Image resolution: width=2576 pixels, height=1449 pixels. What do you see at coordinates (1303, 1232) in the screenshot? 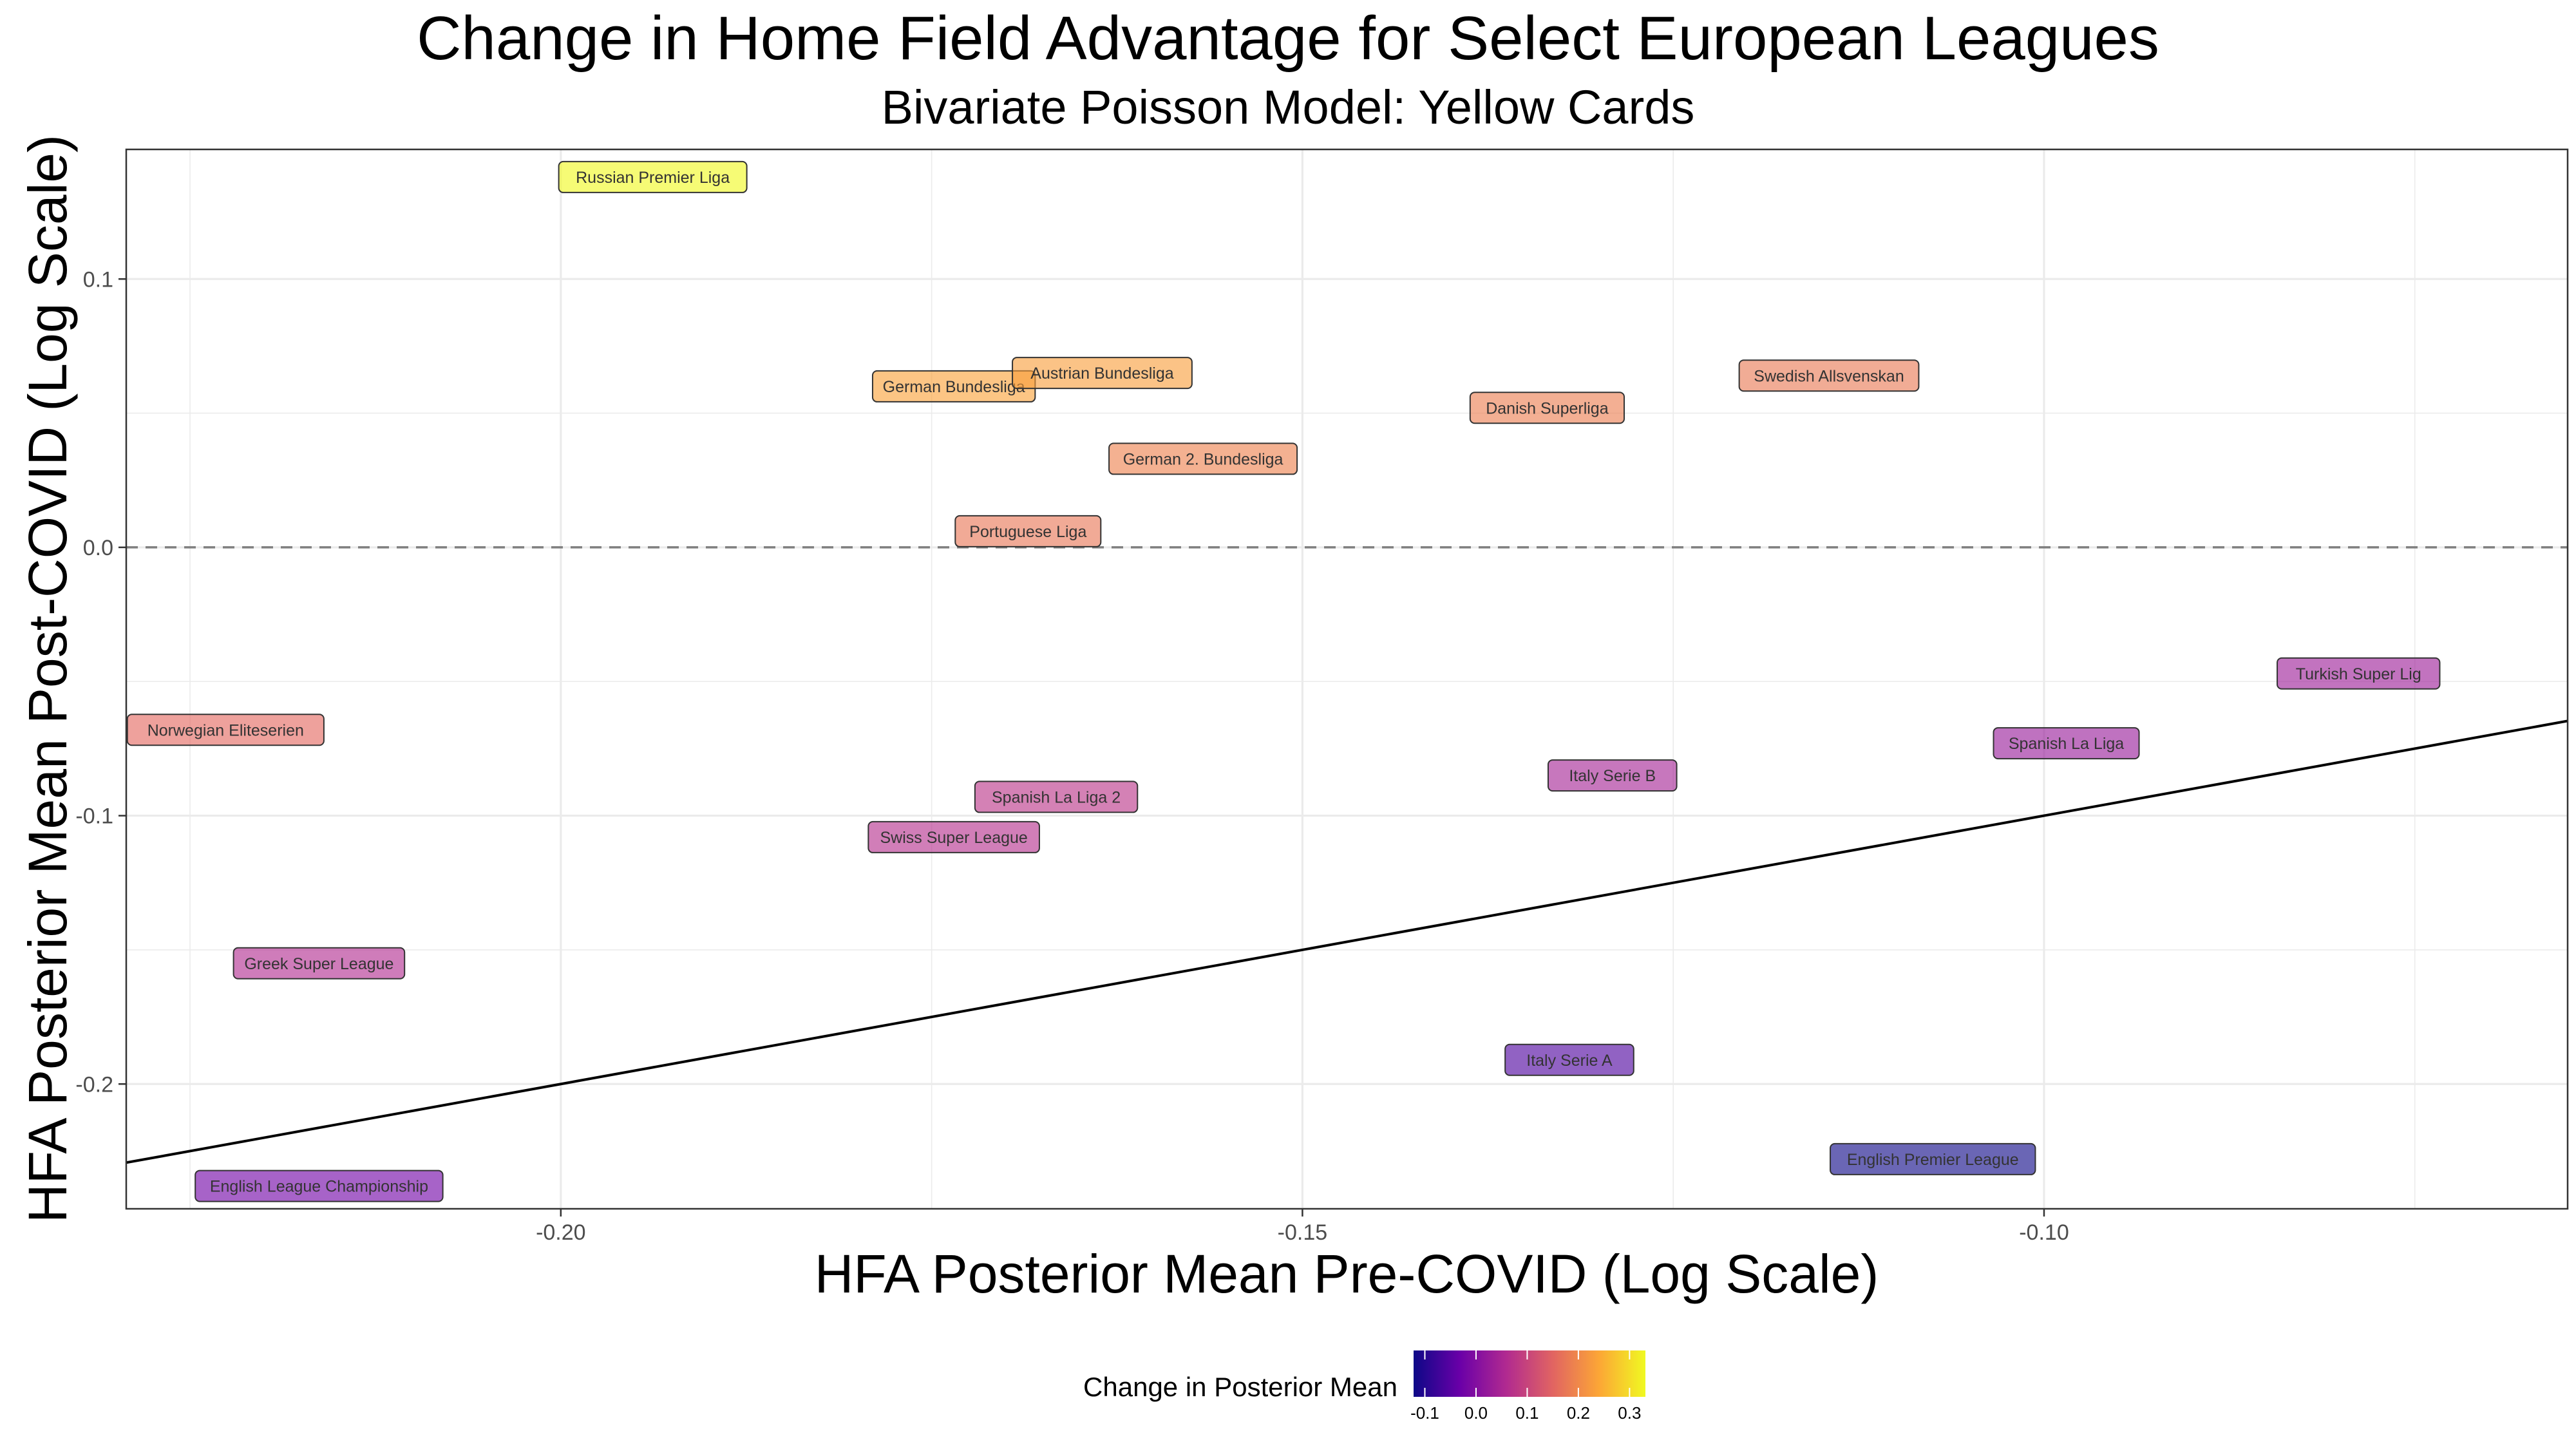
I see `x-tick-label: -0.15` at bounding box center [1303, 1232].